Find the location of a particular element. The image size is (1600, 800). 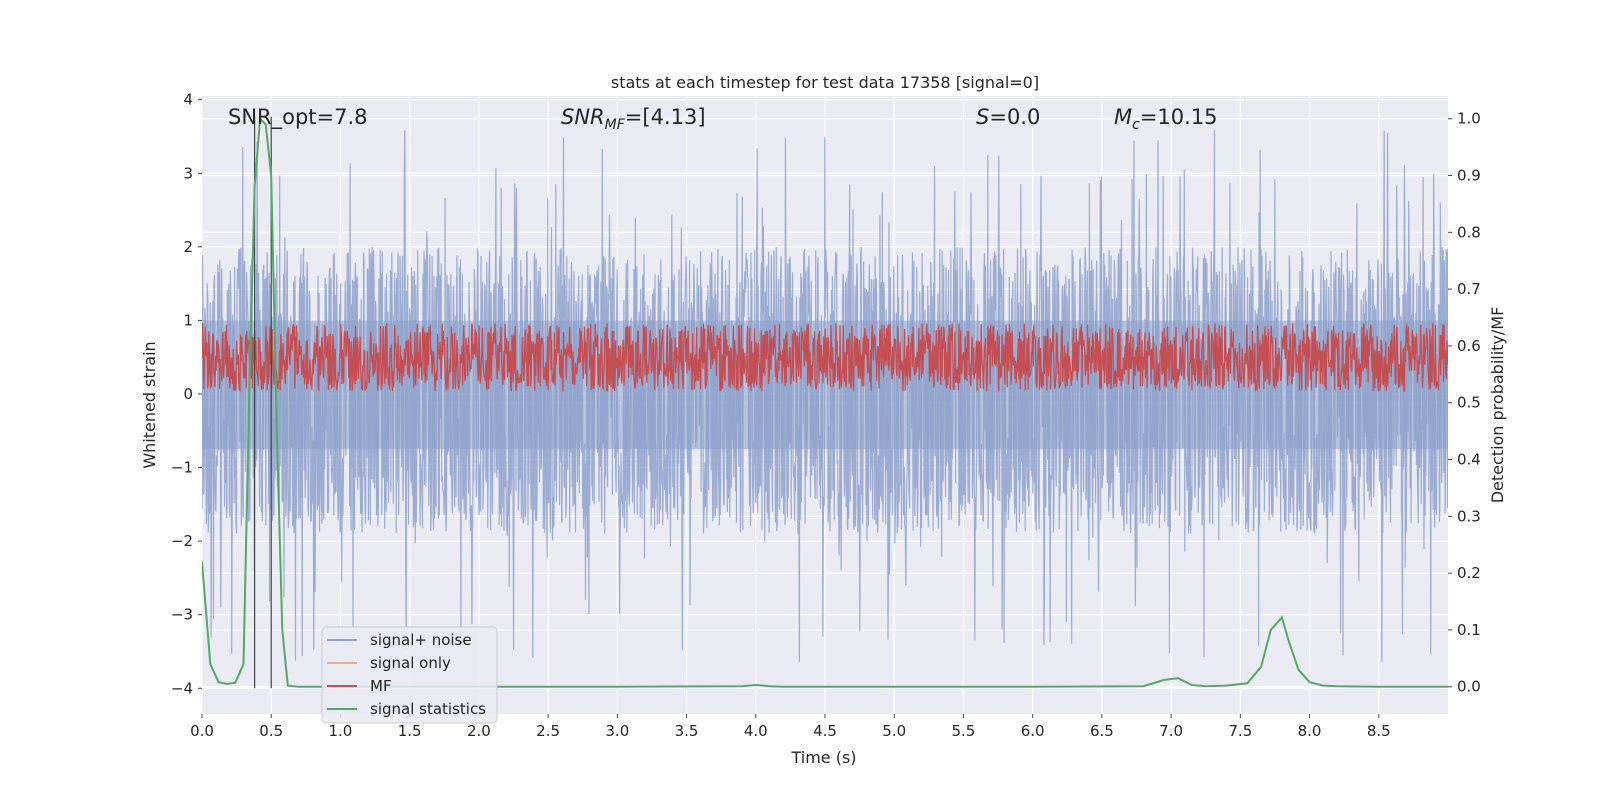

legend-box is located at coordinates (409, 675).